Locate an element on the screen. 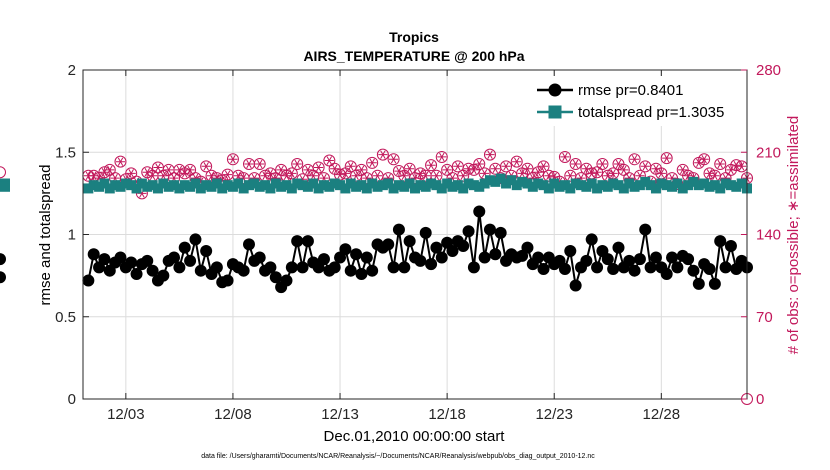 Image resolution: width=830 pixels, height=470 pixels. y-right-tick-label: 70 is located at coordinates (764, 317).